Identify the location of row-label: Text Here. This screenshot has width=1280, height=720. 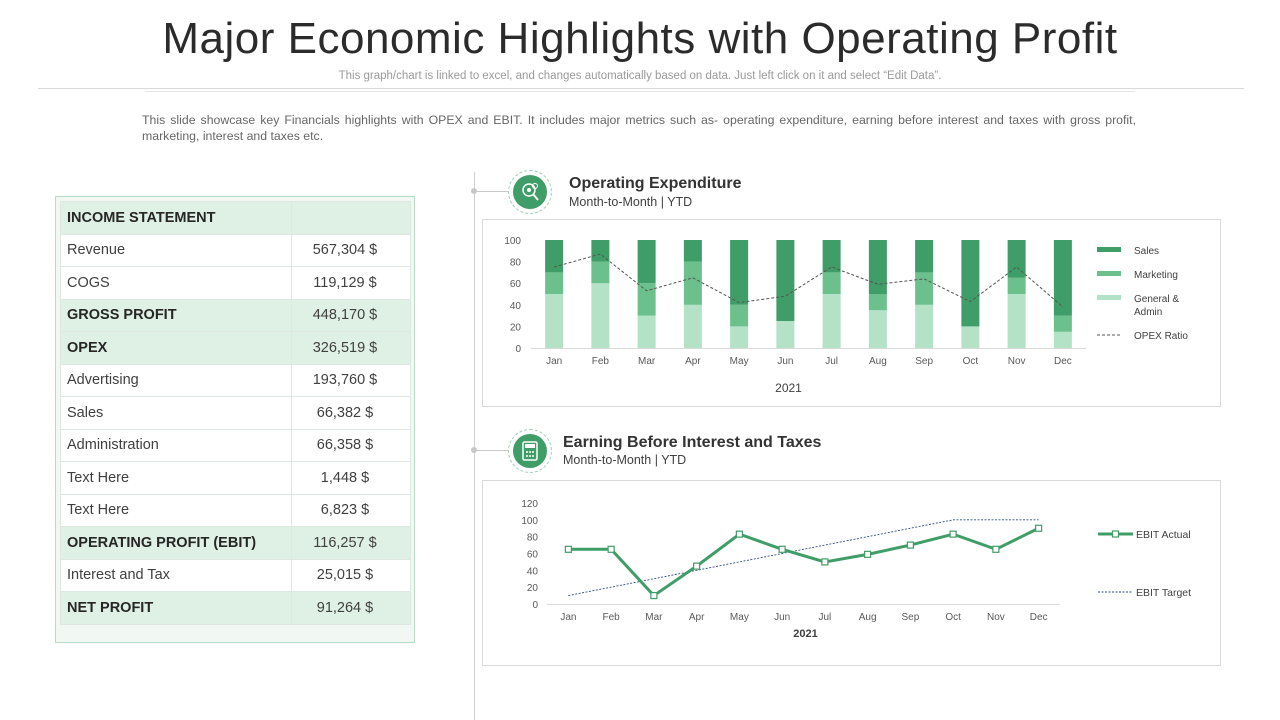
(176, 478).